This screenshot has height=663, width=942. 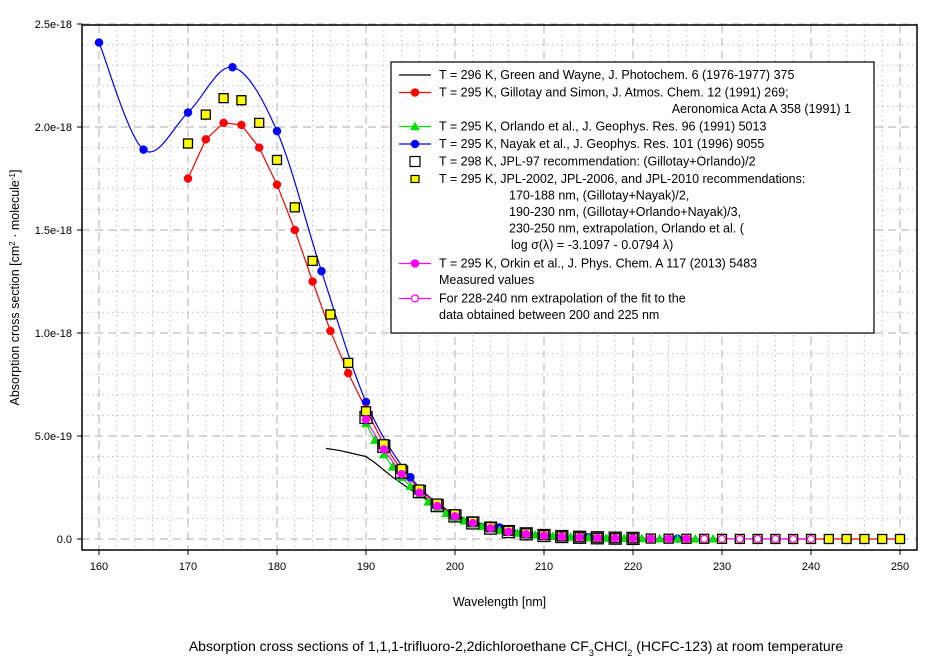 I want to click on y-tick-label: 2.0e-18, so click(x=53, y=128).